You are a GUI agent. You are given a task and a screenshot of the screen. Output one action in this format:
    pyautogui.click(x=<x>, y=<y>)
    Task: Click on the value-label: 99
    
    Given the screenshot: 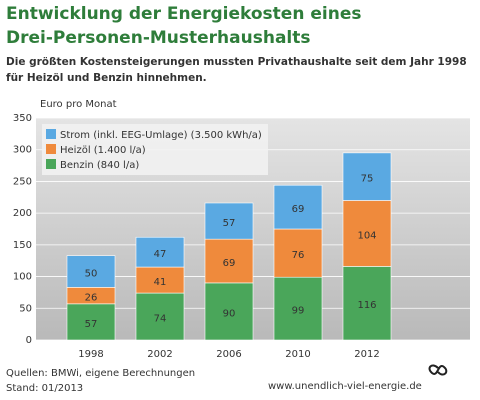 What is the action you would take?
    pyautogui.click(x=298, y=311)
    